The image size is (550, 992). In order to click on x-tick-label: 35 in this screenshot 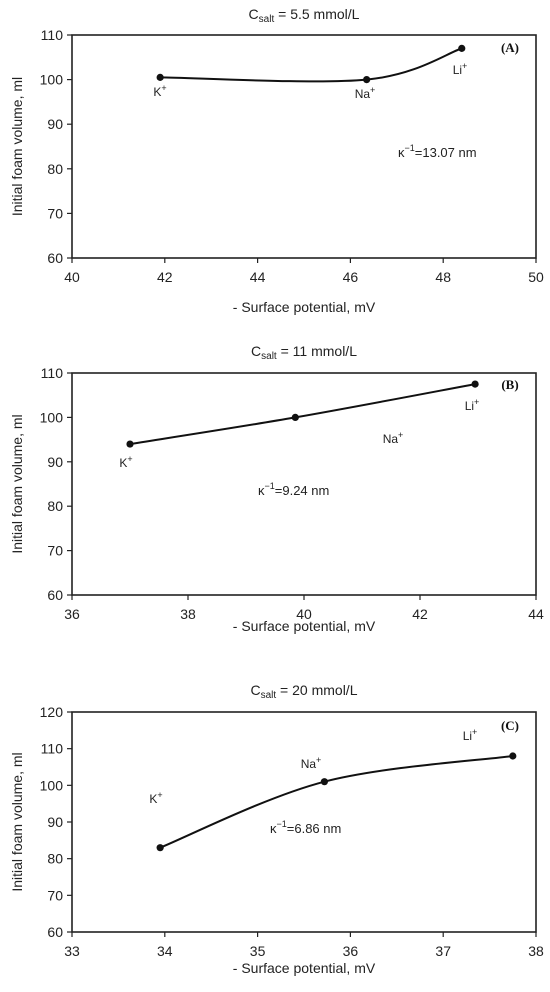, I will do `click(258, 951)`.